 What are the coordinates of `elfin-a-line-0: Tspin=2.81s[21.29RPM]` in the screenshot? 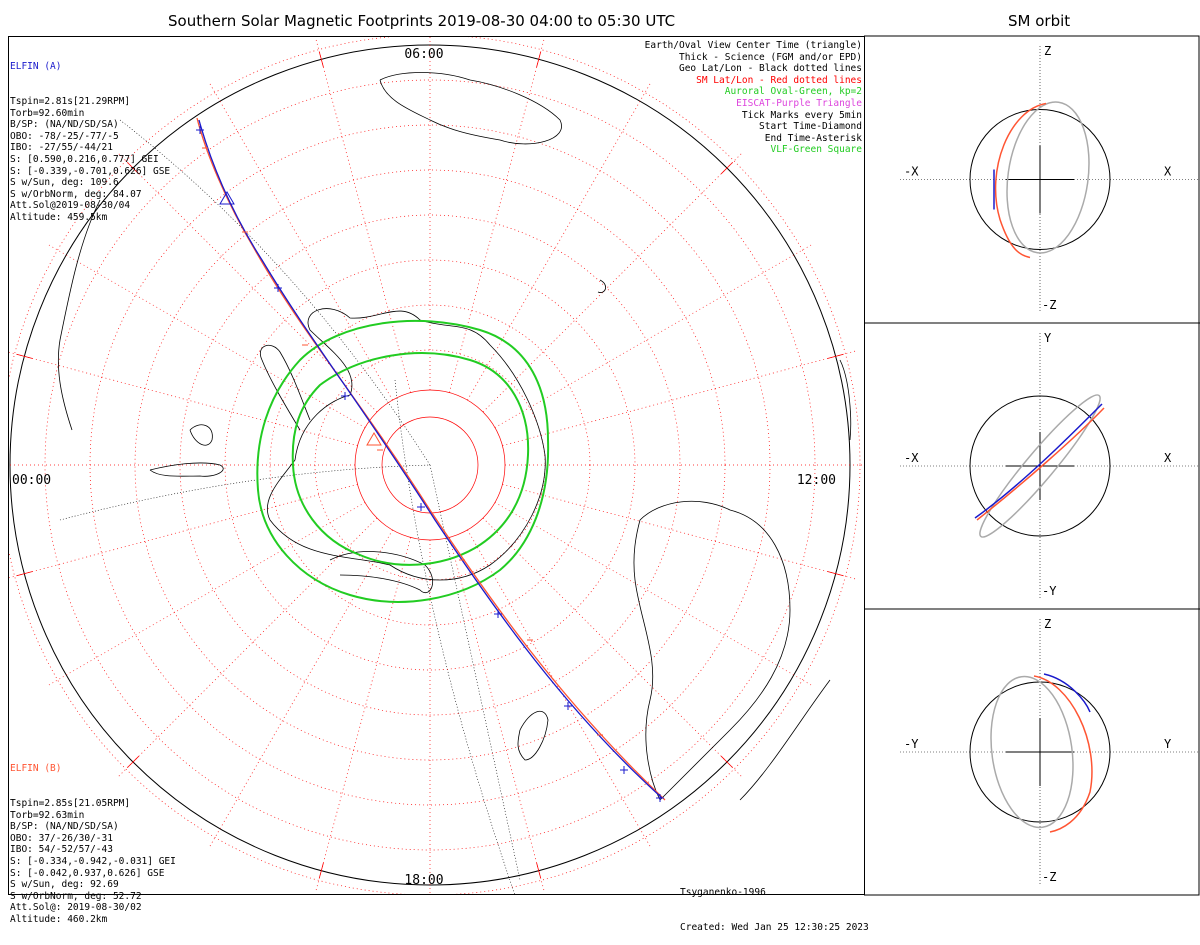 It's located at (70, 101).